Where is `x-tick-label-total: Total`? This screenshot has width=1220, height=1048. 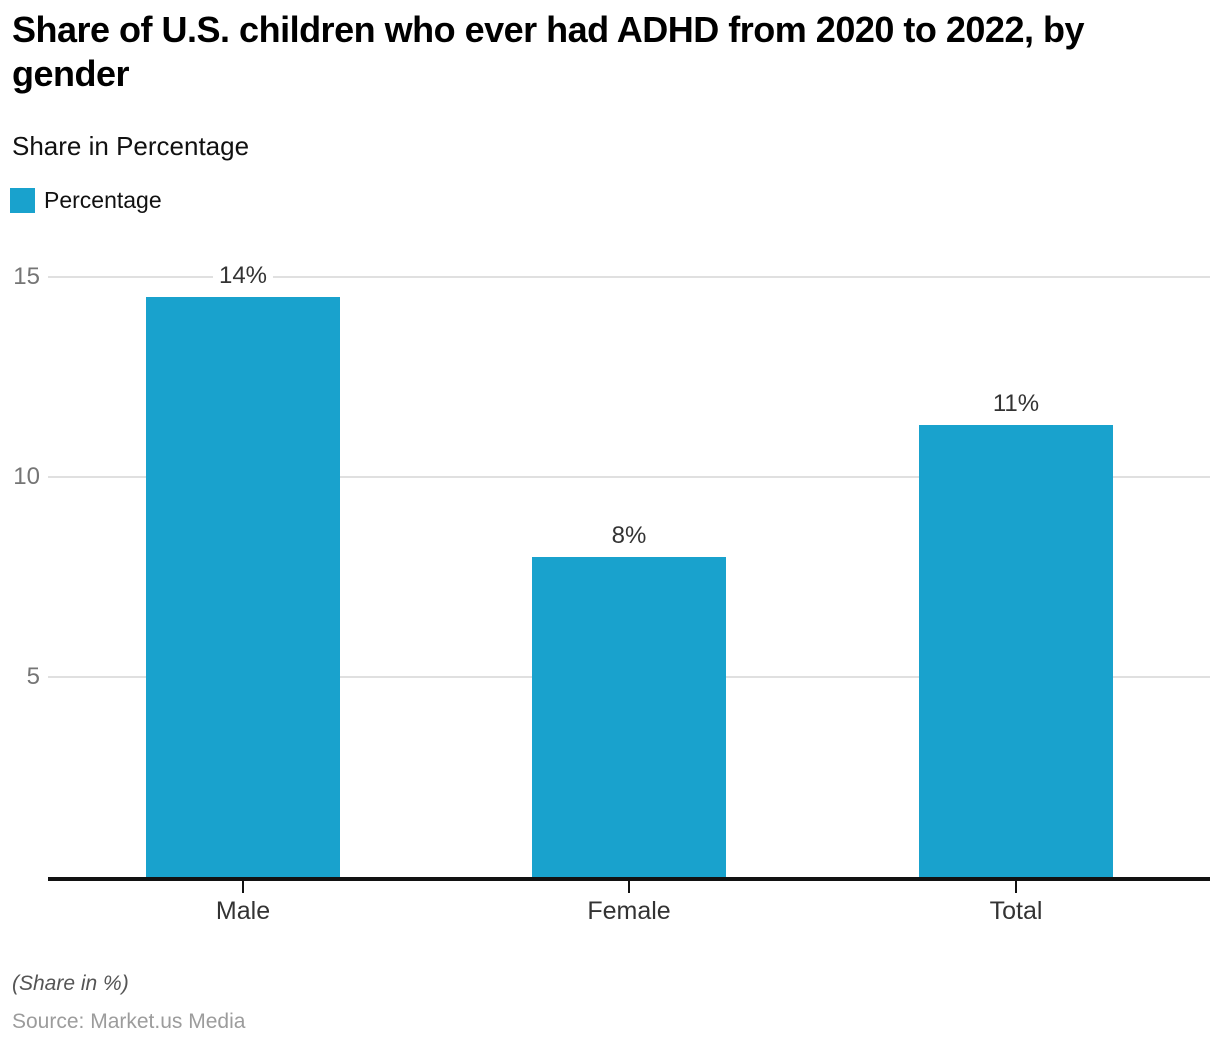 x-tick-label-total: Total is located at coordinates (1016, 911).